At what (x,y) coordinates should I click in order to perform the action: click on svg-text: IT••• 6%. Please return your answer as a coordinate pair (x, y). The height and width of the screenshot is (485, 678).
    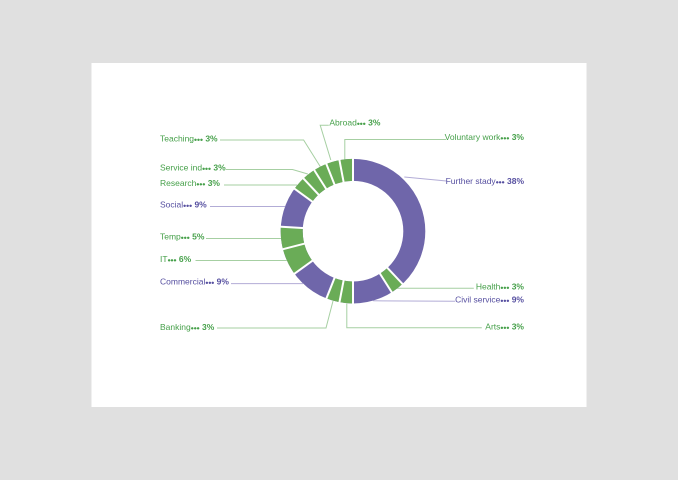
    Looking at the image, I should click on (176, 259).